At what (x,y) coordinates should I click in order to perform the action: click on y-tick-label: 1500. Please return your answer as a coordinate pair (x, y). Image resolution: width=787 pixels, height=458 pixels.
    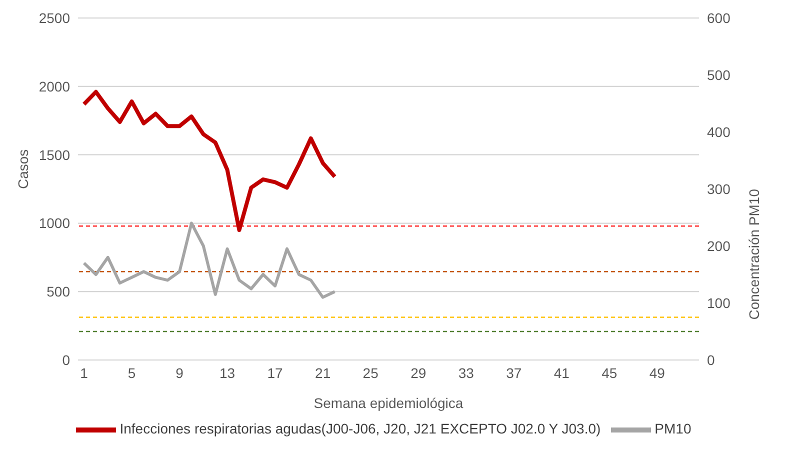
    Looking at the image, I should click on (54, 154).